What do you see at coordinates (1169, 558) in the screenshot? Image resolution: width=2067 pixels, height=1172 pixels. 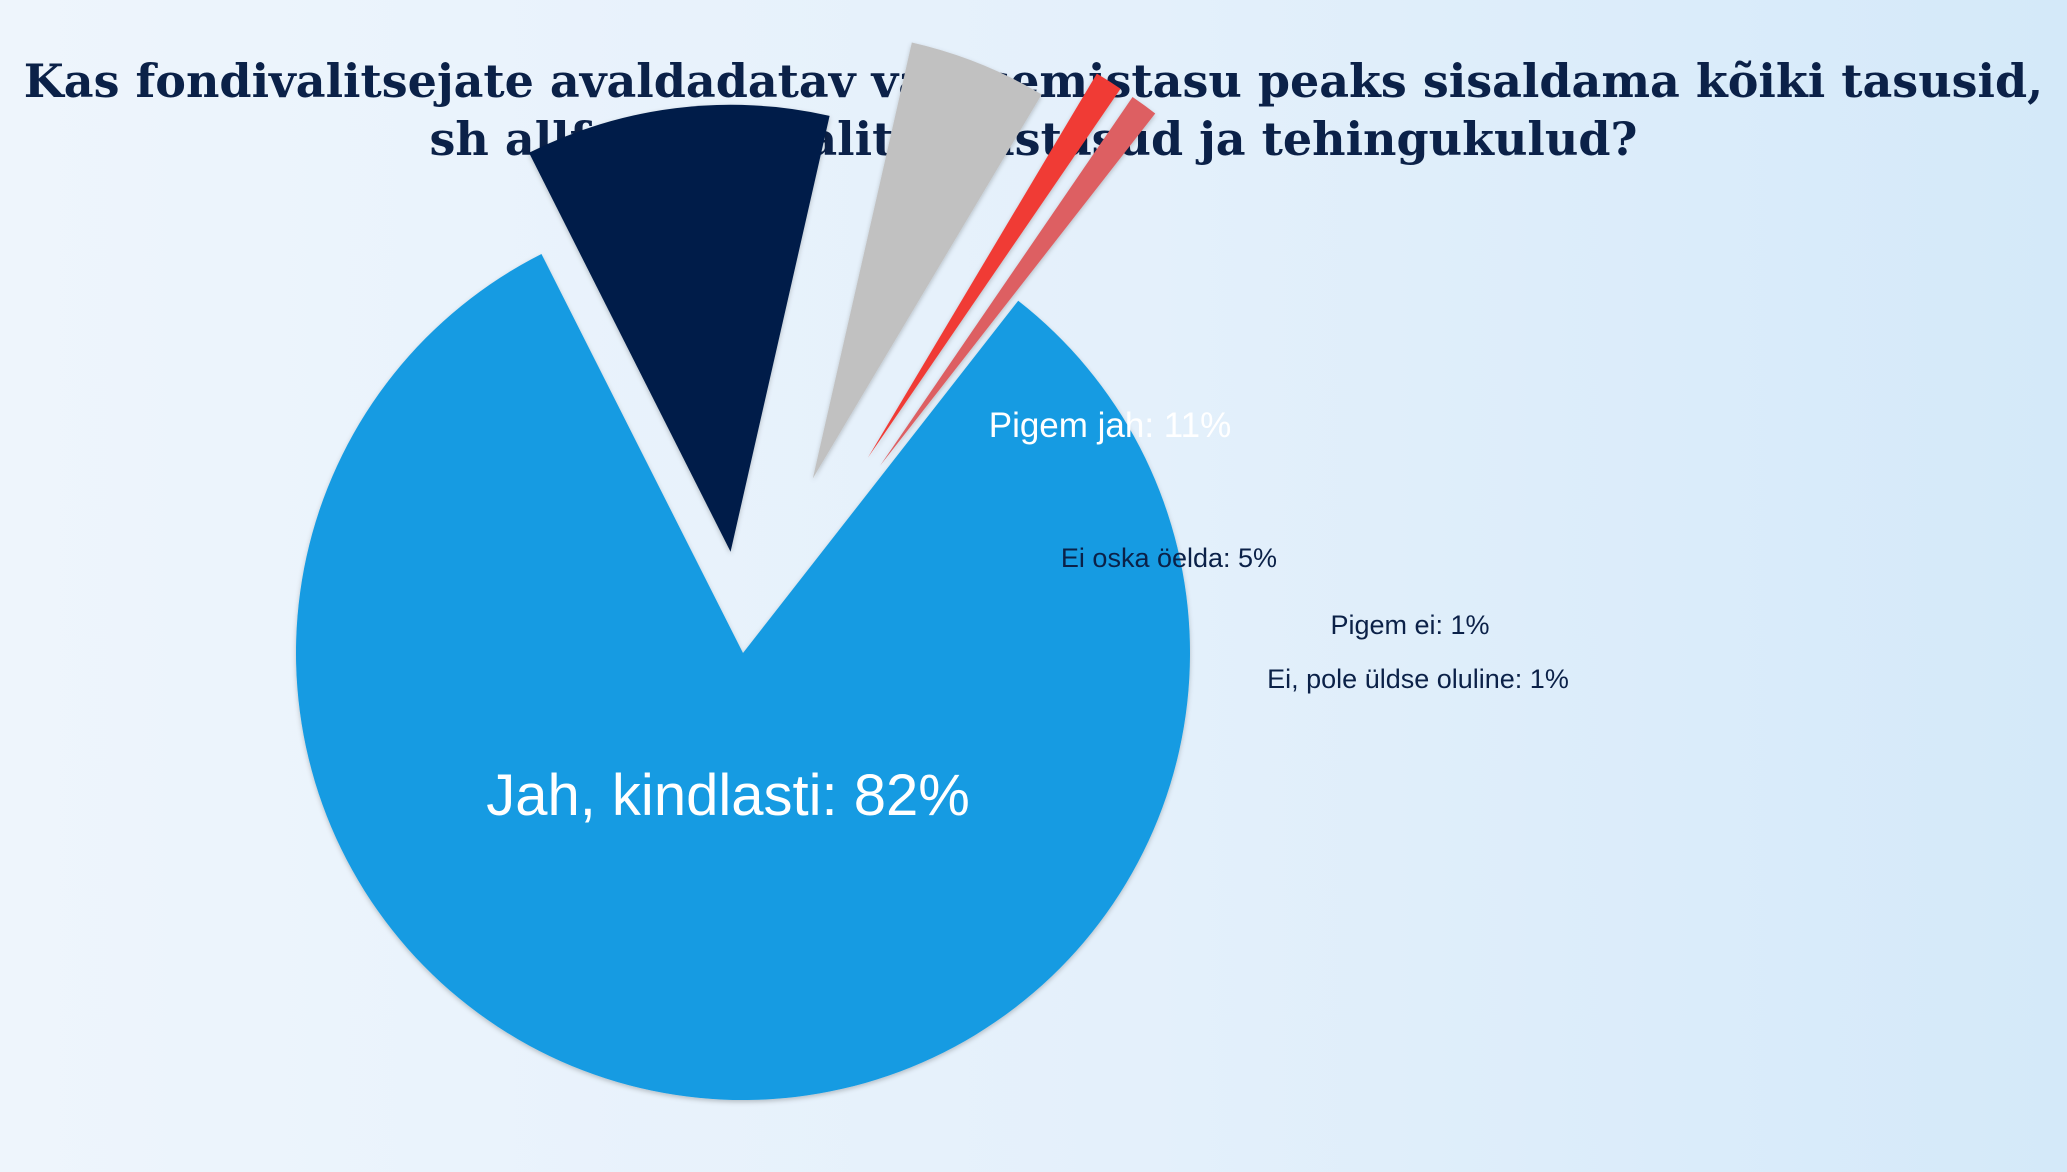 I see `pie-label-3: Ei oska öelda: 5%` at bounding box center [1169, 558].